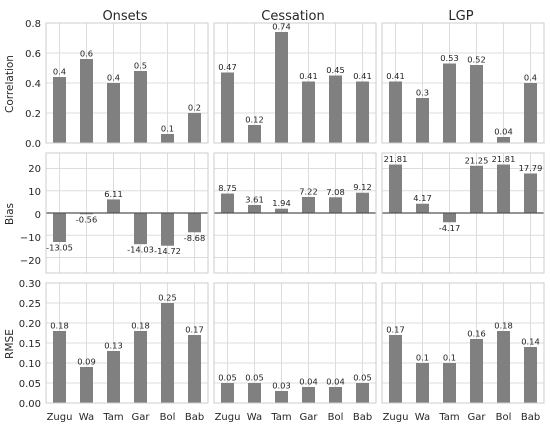  I want to click on data-label: 7.22, so click(308, 191).